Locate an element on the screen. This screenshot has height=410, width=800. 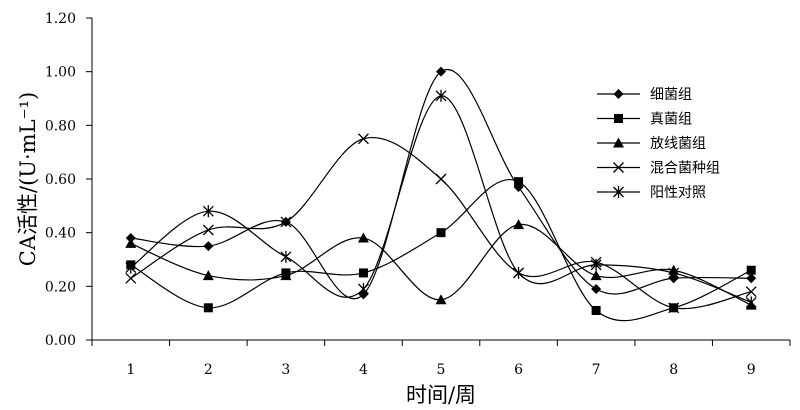
legend-item: 真菌组 is located at coordinates (644, 120).